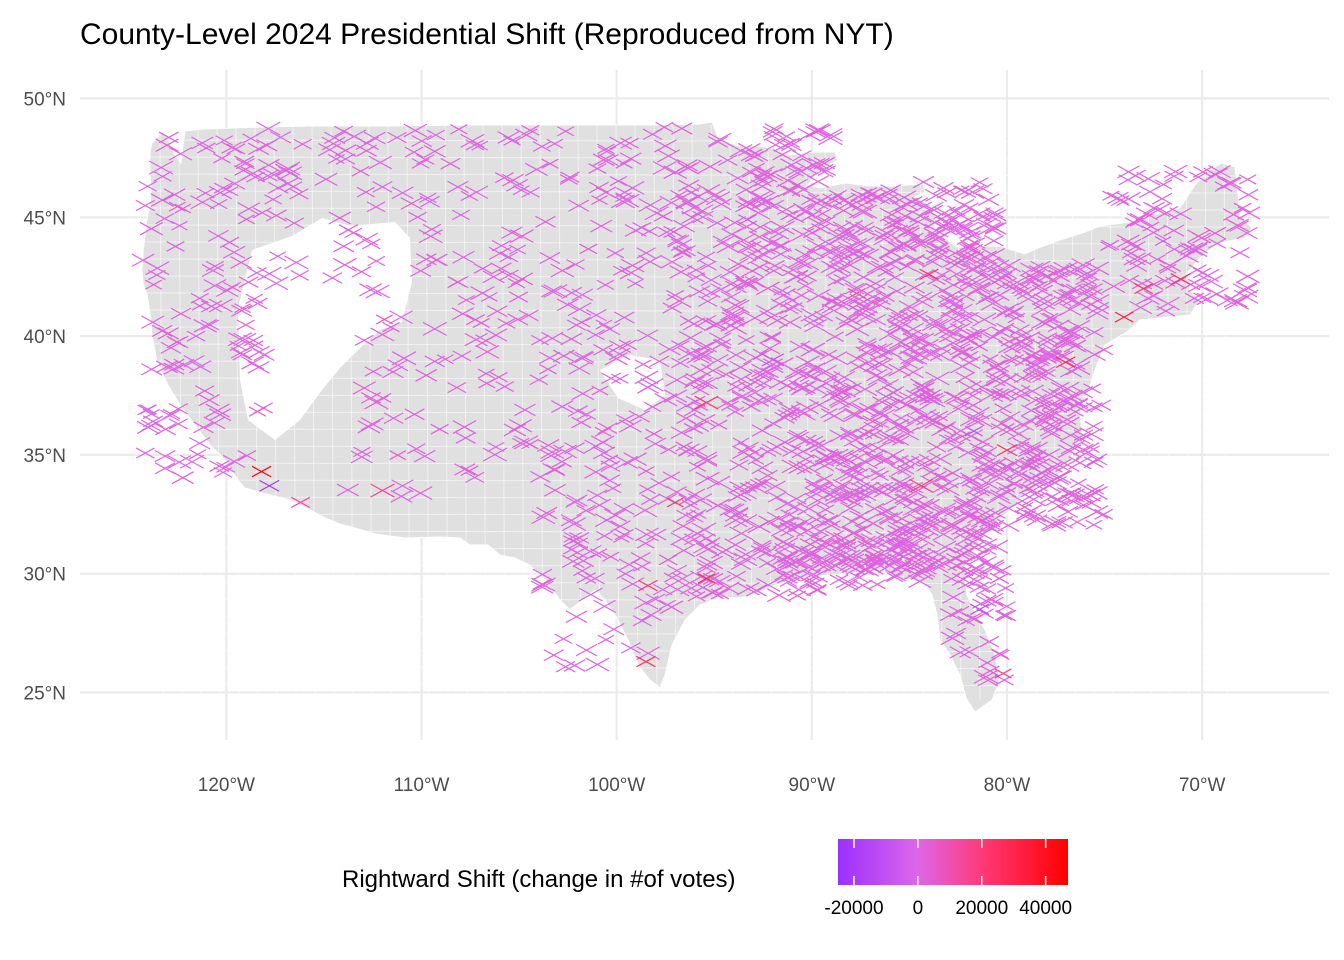 The image size is (1344, 960). Describe the element at coordinates (45, 337) in the screenshot. I see `y-tick-label: 40°N` at that location.